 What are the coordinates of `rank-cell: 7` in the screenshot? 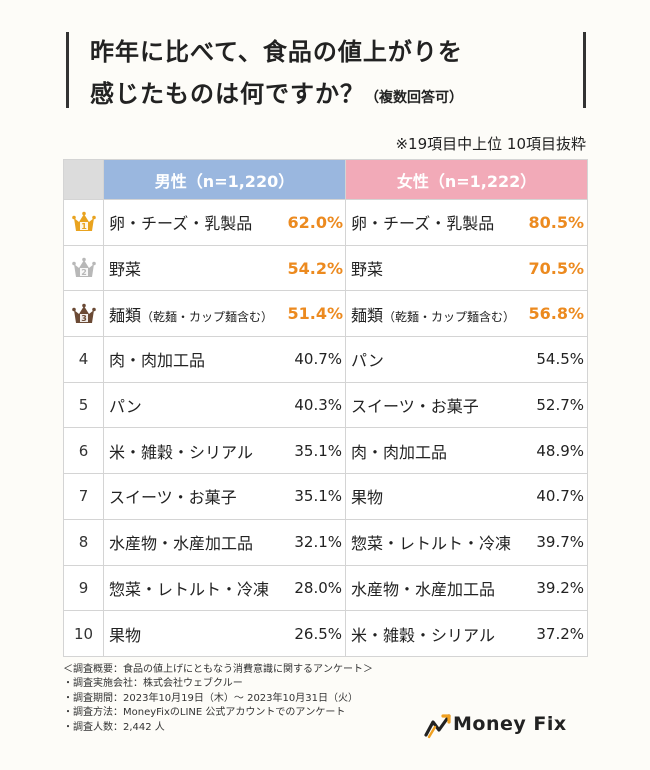 It's located at (83, 496).